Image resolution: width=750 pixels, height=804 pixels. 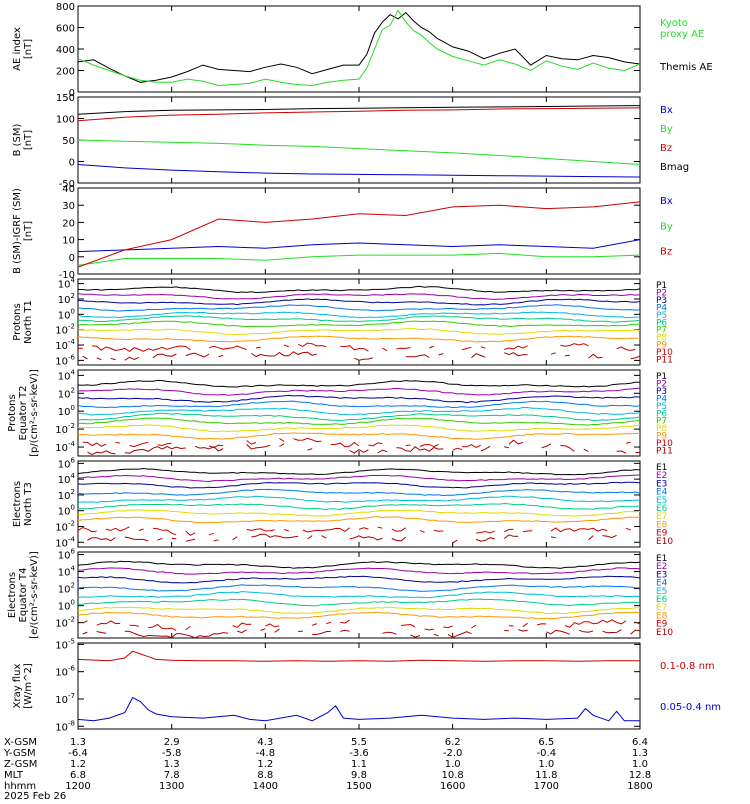 I want to click on y-tick-label: 50, so click(x=68, y=141).